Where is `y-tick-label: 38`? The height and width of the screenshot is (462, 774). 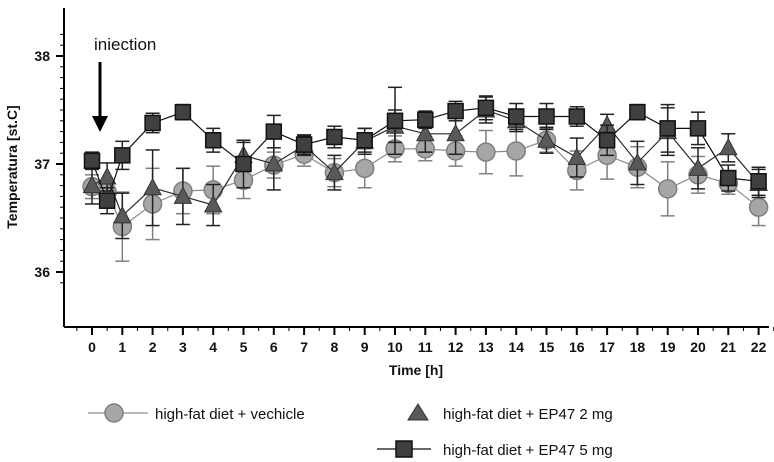 y-tick-label: 38 is located at coordinates (42, 56).